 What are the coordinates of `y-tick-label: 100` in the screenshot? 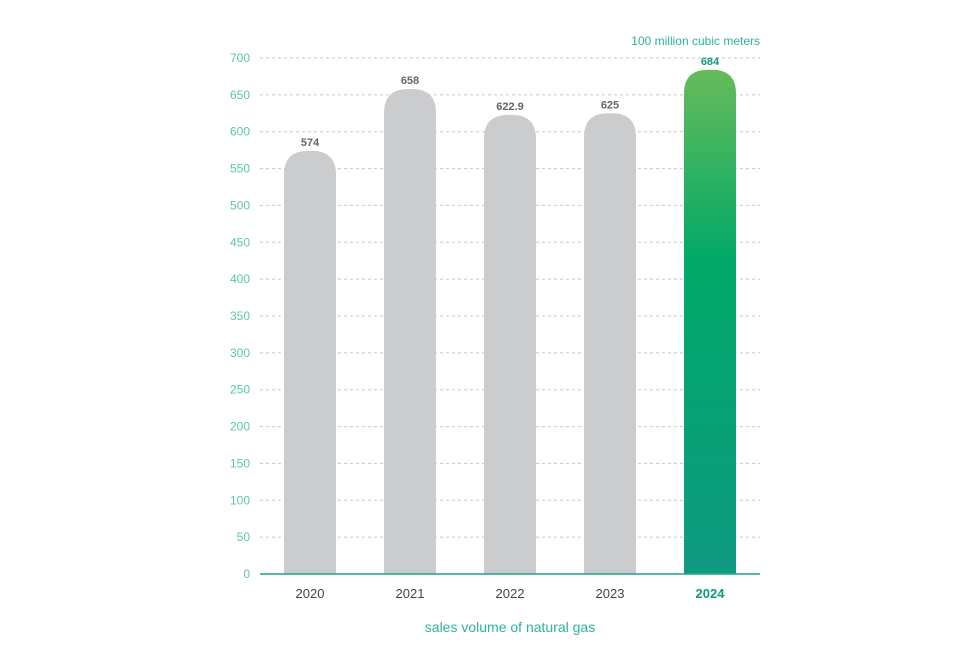 It's located at (240, 500).